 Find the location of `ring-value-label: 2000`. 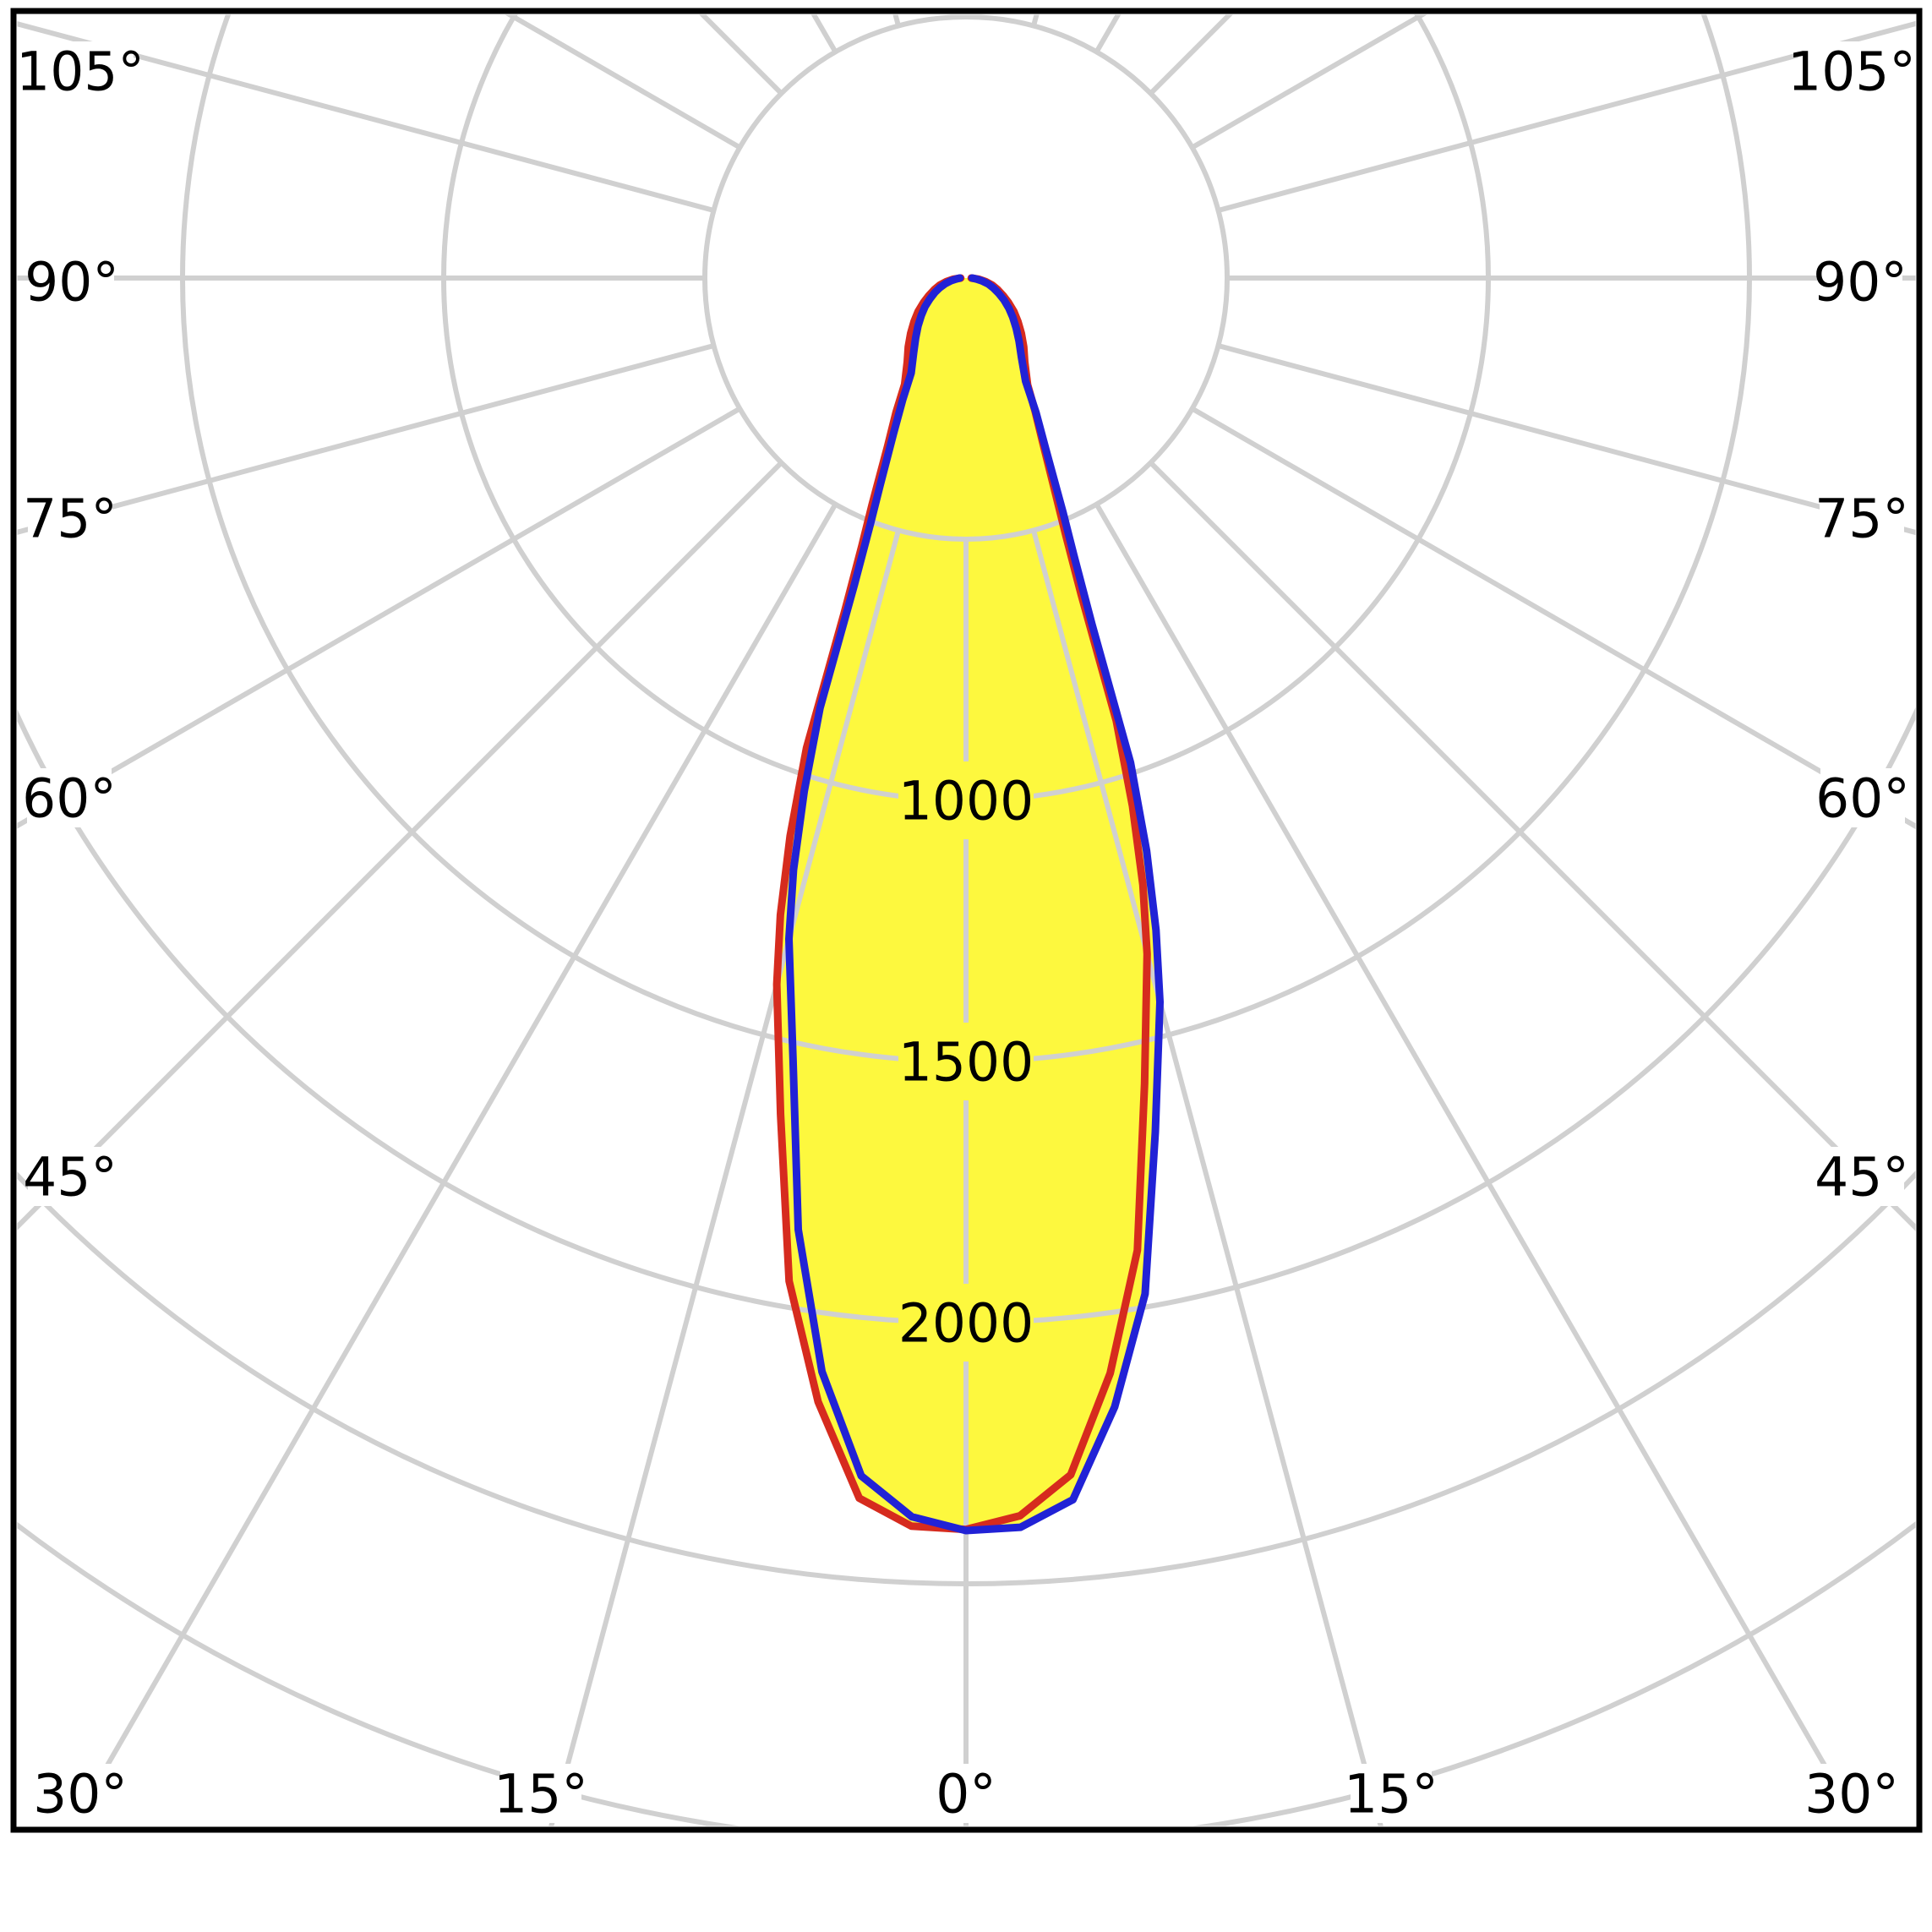

ring-value-label: 2000 is located at coordinates (966, 1324).